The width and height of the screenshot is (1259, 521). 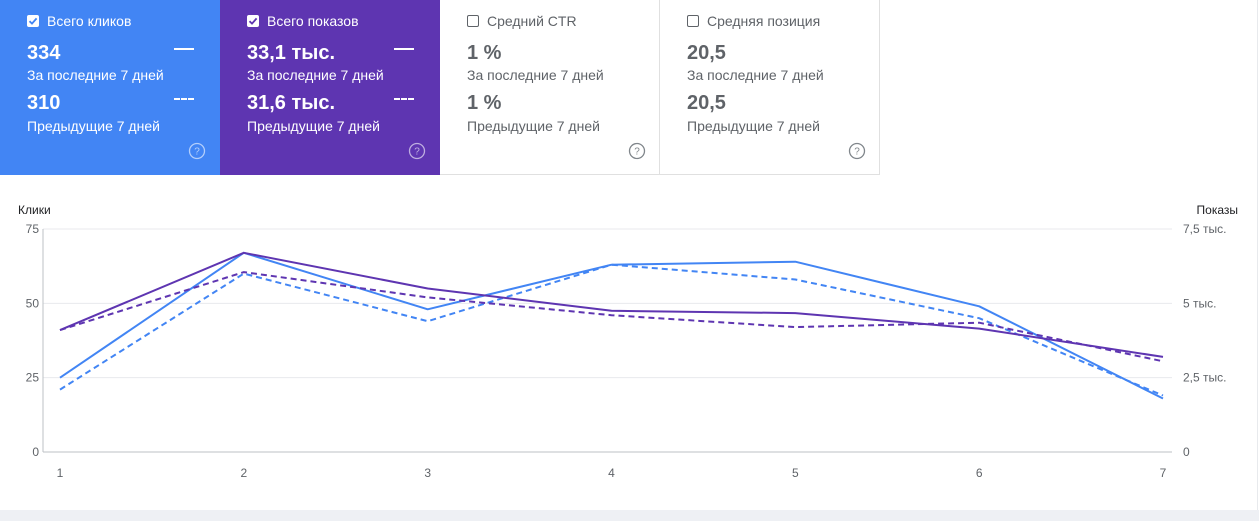 I want to click on metric-card-header: Средняя позиция, so click(x=753, y=21).